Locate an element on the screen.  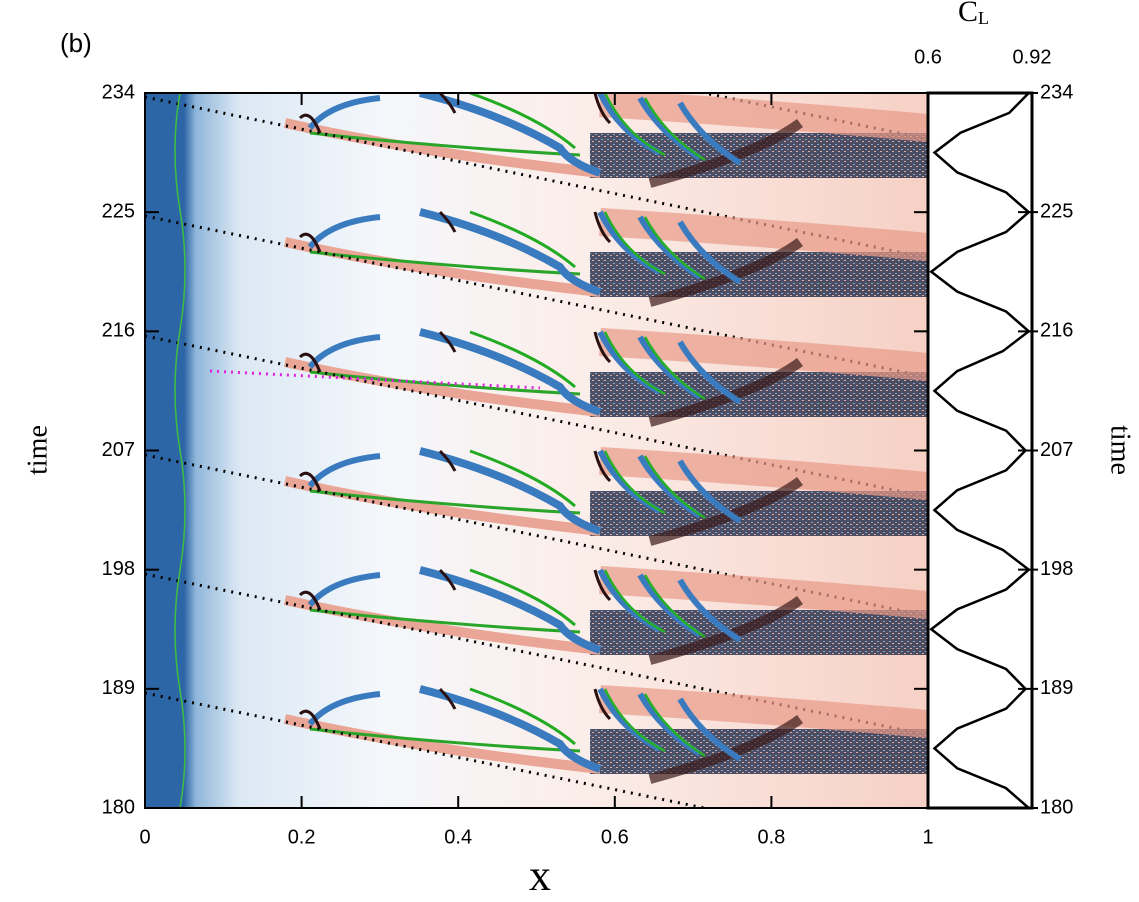
y-axis-label: time is located at coordinates (37, 450).